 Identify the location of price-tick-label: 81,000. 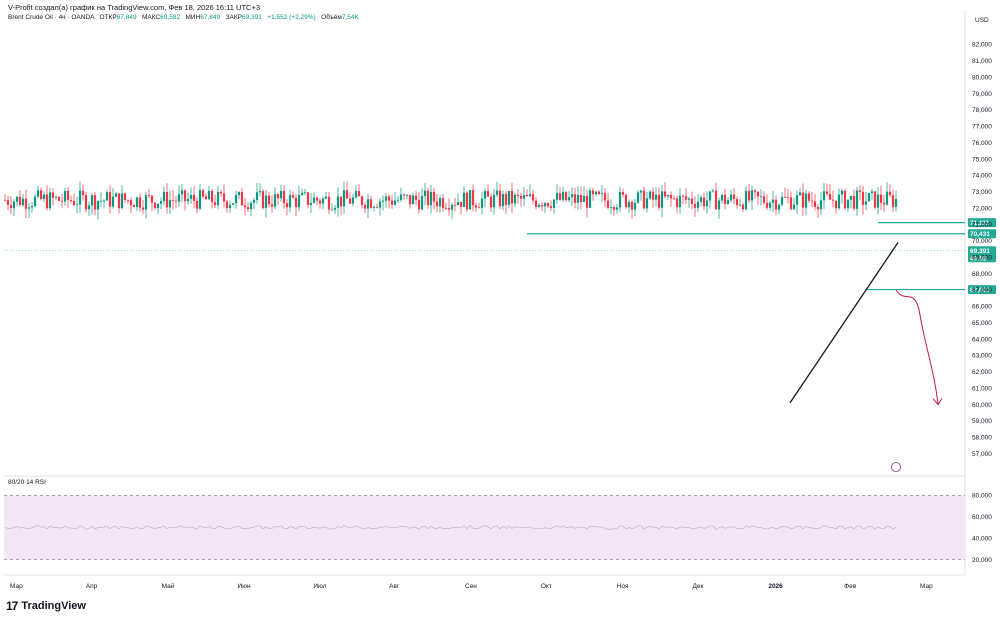
(982, 61).